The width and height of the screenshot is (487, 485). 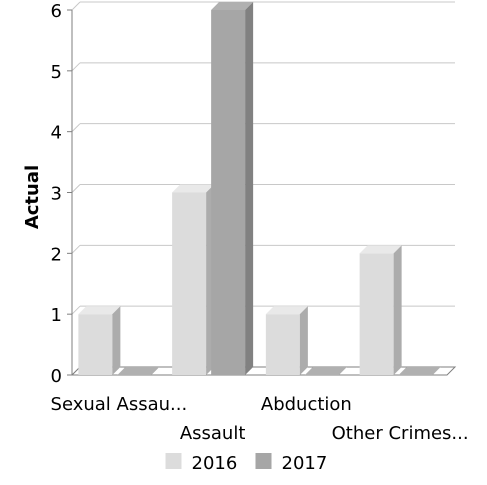 I want to click on y-tick-label: 0, so click(x=56, y=376).